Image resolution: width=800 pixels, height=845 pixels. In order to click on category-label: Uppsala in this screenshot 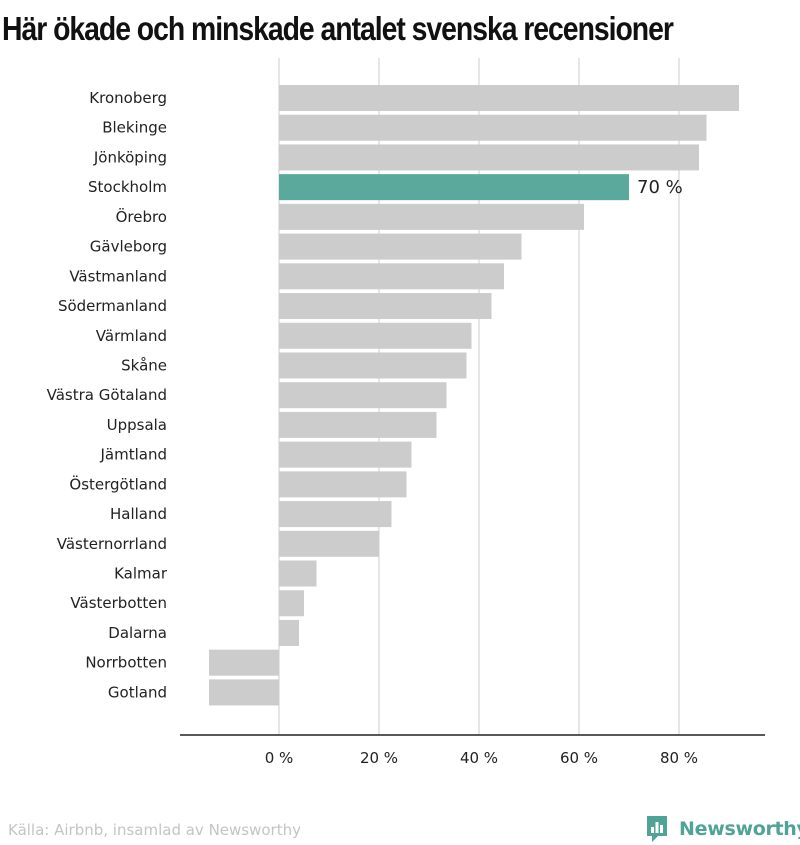, I will do `click(137, 425)`.